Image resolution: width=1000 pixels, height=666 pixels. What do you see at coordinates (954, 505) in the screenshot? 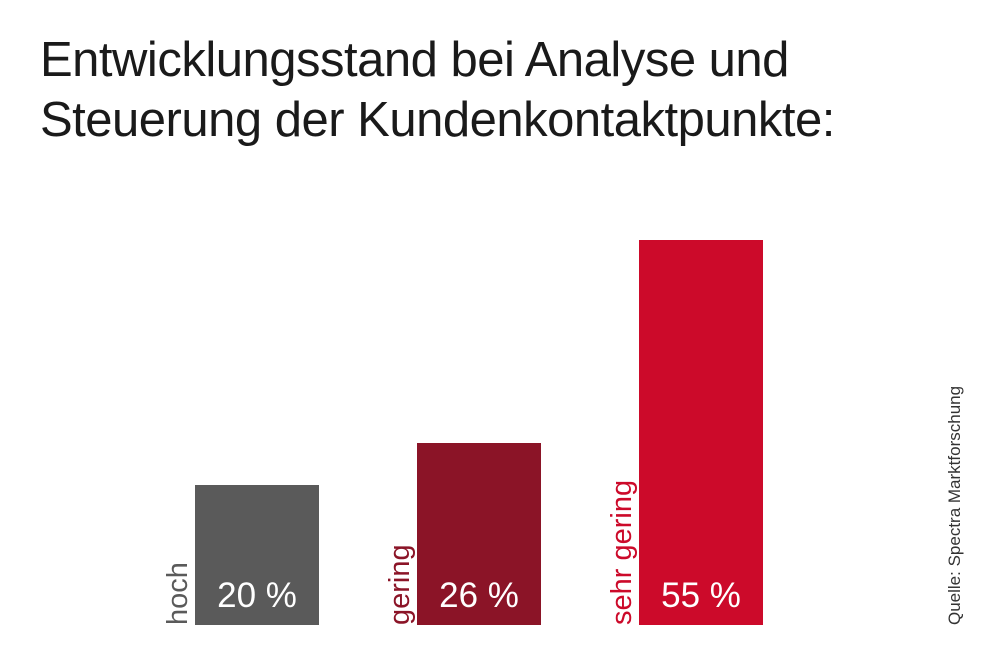
I see `source-note: Quelle: Spectra Marktforschung` at bounding box center [954, 505].